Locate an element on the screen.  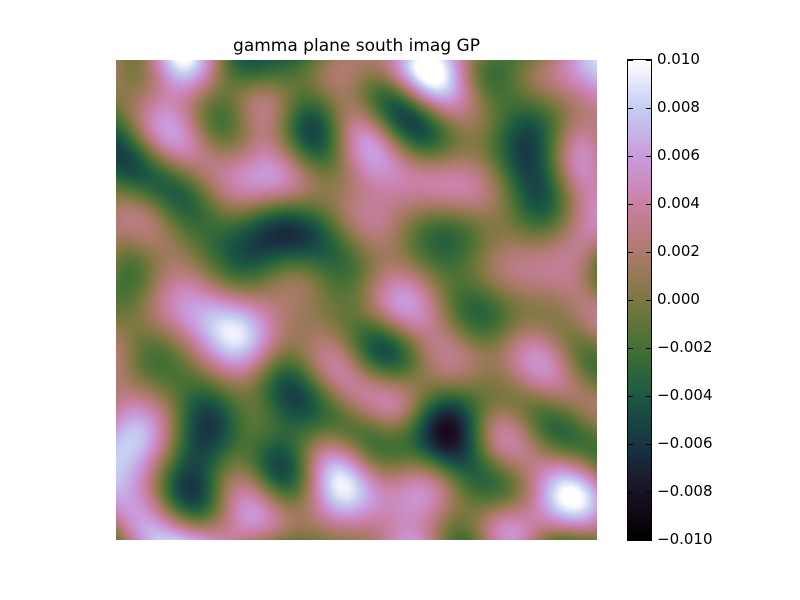
colorbar-tick-label: 0.010 is located at coordinates (678, 59).